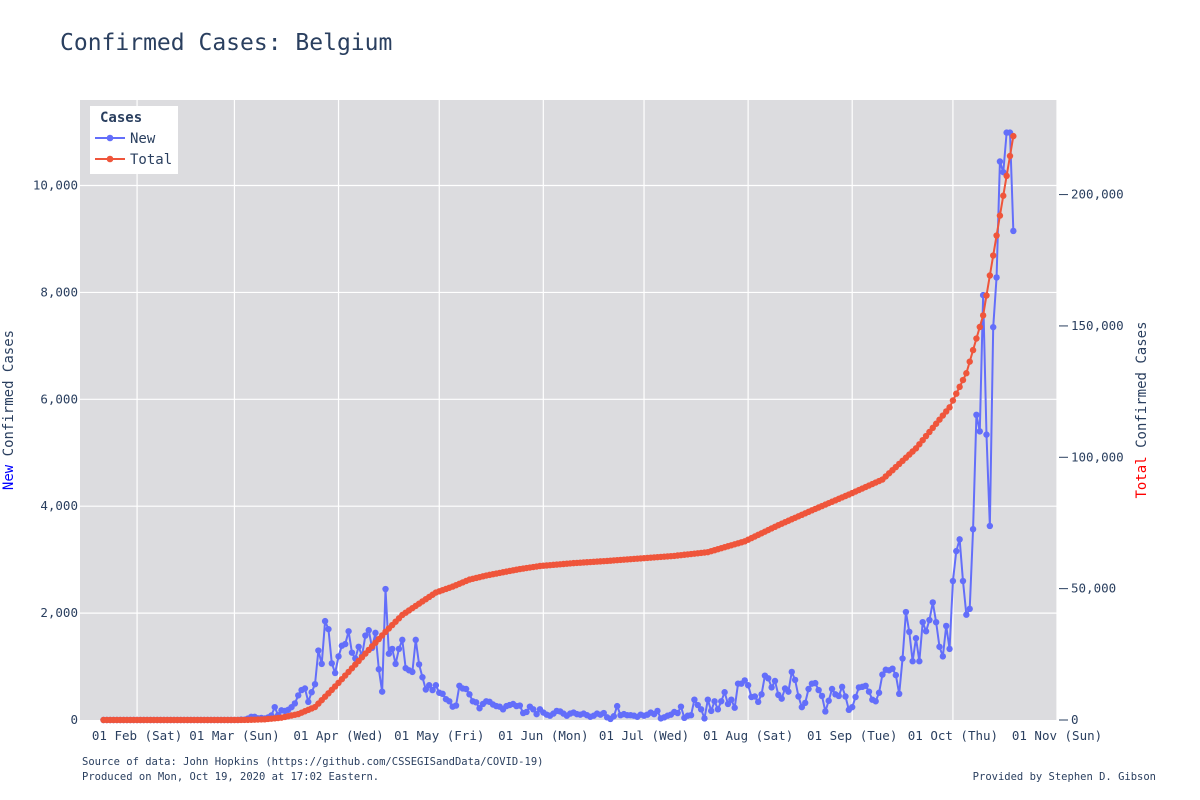 Image resolution: width=1200 pixels, height=800 pixels. Describe the element at coordinates (1097, 325) in the screenshot. I see `right-y-tick-label: 150,000` at that location.